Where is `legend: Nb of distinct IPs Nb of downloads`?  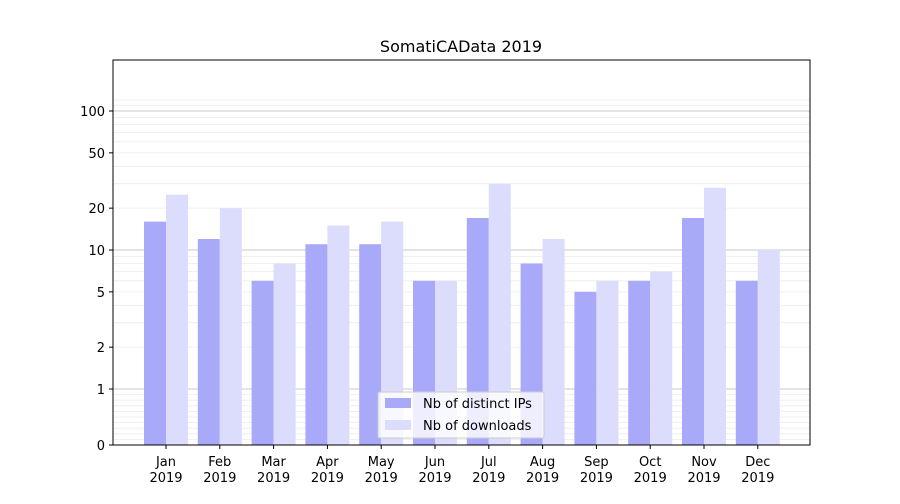 legend: Nb of distinct IPs Nb of downloads is located at coordinates (461, 415).